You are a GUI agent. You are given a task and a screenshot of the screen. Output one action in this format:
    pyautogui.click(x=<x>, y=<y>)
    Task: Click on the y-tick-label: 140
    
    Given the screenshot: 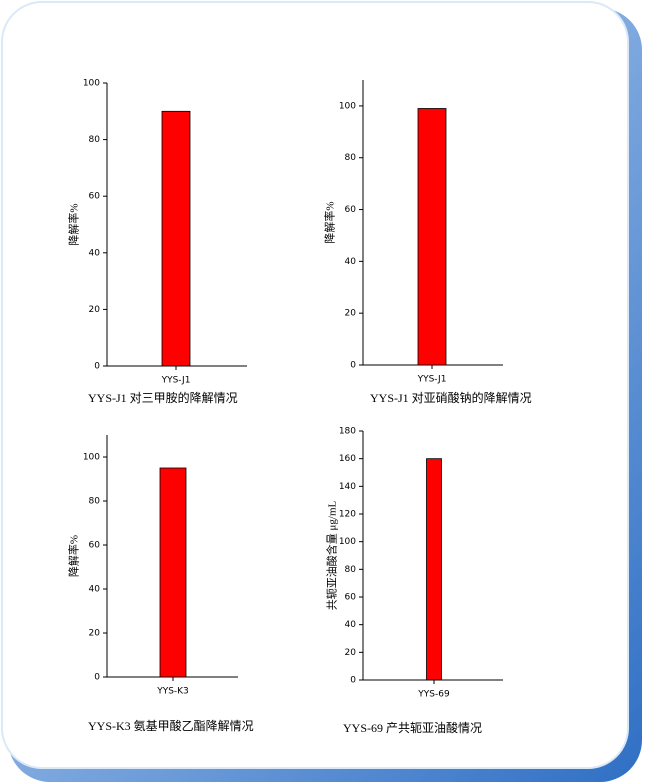 What is the action you would take?
    pyautogui.click(x=347, y=487)
    